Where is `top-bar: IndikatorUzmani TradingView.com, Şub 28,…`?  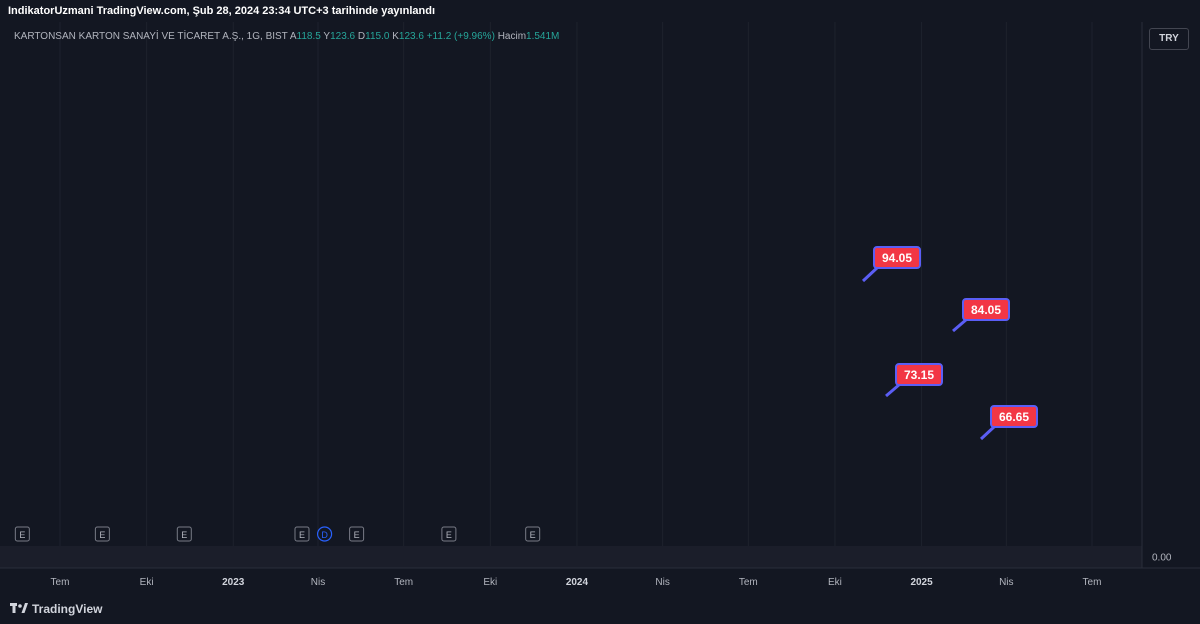 top-bar: IndikatorUzmani TradingView.com, Şub 28,… is located at coordinates (600, 11).